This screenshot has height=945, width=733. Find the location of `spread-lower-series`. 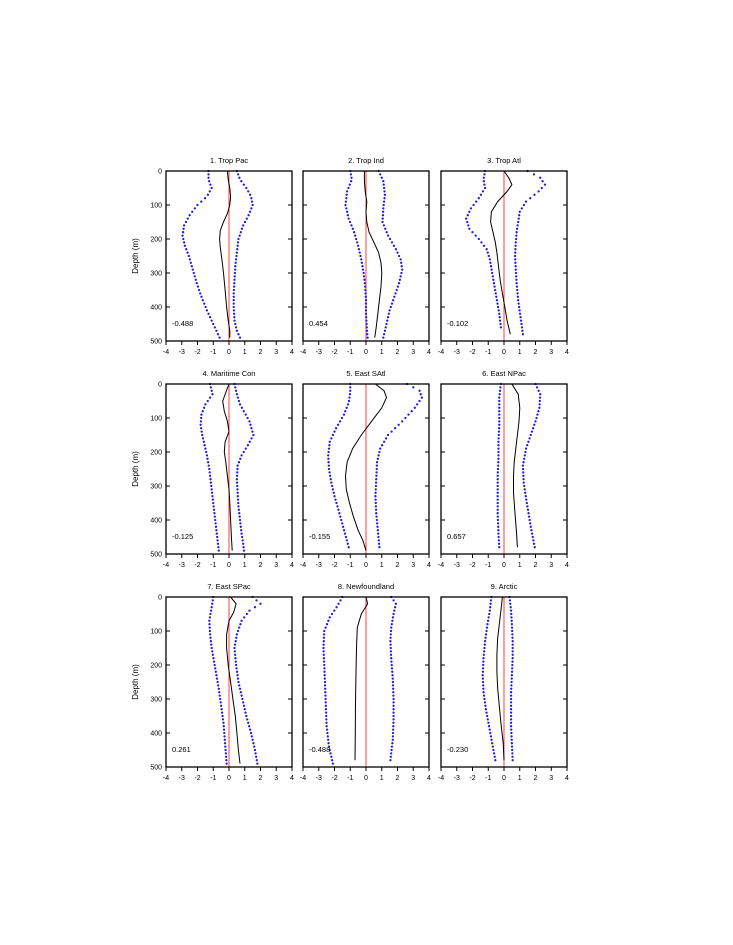

spread-lower-series is located at coordinates (209, 467).